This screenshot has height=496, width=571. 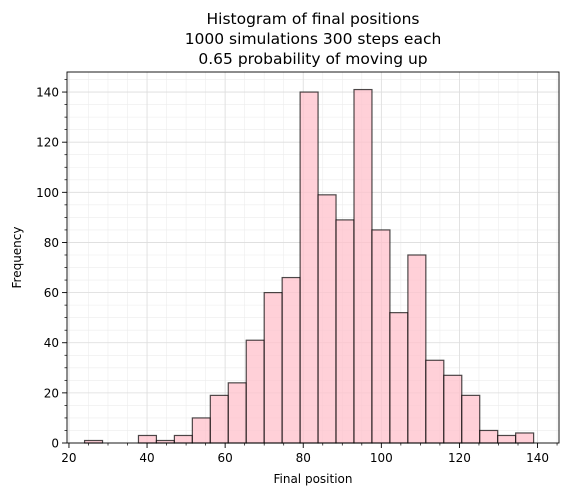 I want to click on title-line: 1000 simulations 300 steps each, so click(x=313, y=39).